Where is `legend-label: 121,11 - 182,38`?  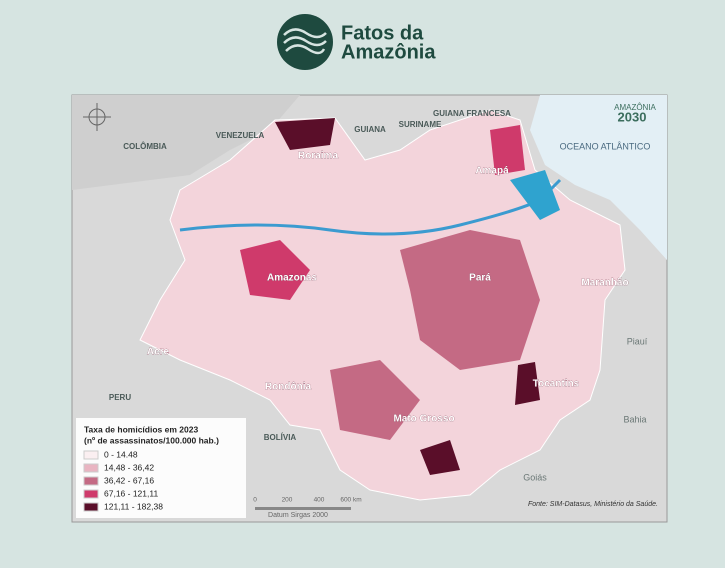 legend-label: 121,11 - 182,38 is located at coordinates (133, 506).